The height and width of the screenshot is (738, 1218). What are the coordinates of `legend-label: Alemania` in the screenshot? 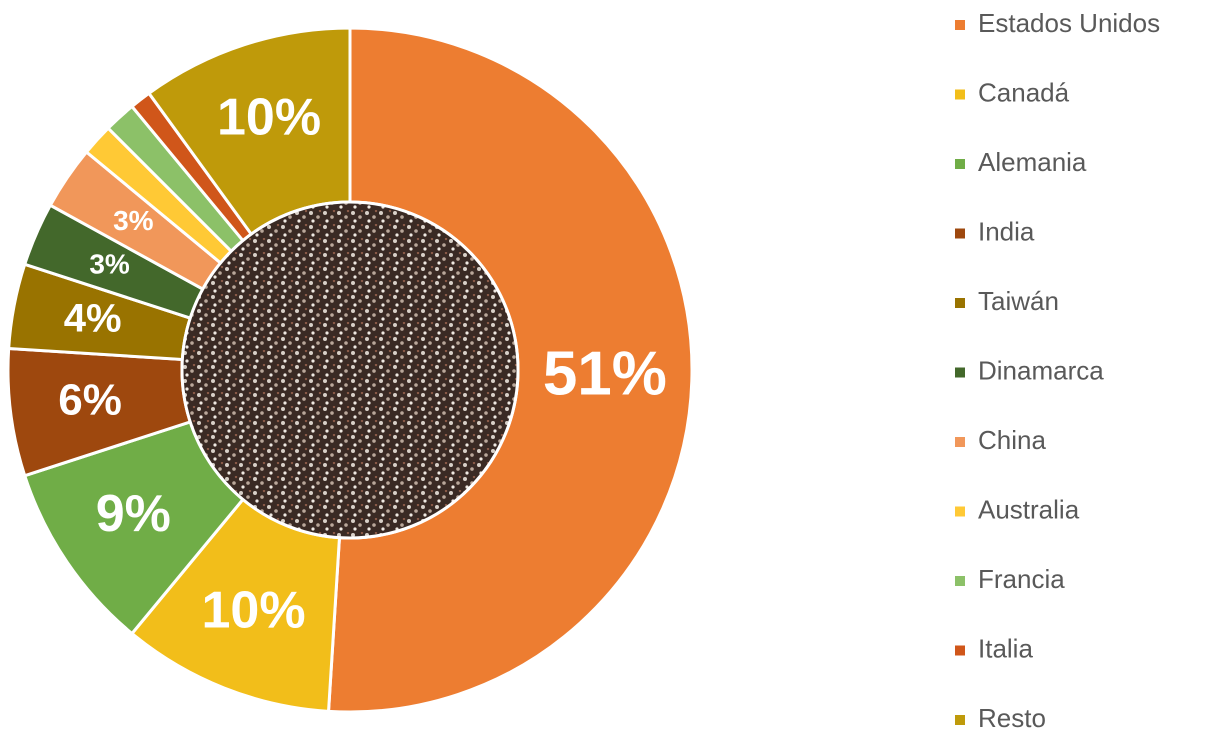 It's located at (1032, 162).